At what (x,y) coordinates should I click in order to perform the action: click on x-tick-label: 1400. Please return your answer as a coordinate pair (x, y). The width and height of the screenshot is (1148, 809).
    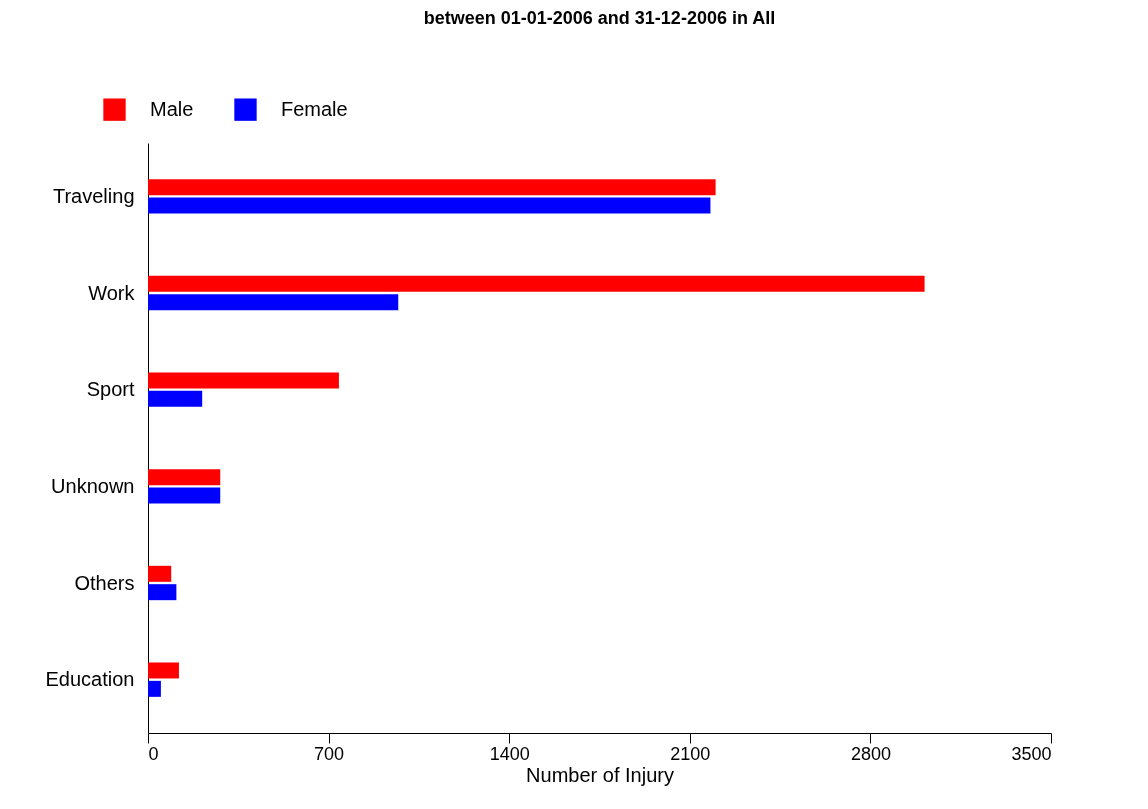
    Looking at the image, I should click on (509, 753).